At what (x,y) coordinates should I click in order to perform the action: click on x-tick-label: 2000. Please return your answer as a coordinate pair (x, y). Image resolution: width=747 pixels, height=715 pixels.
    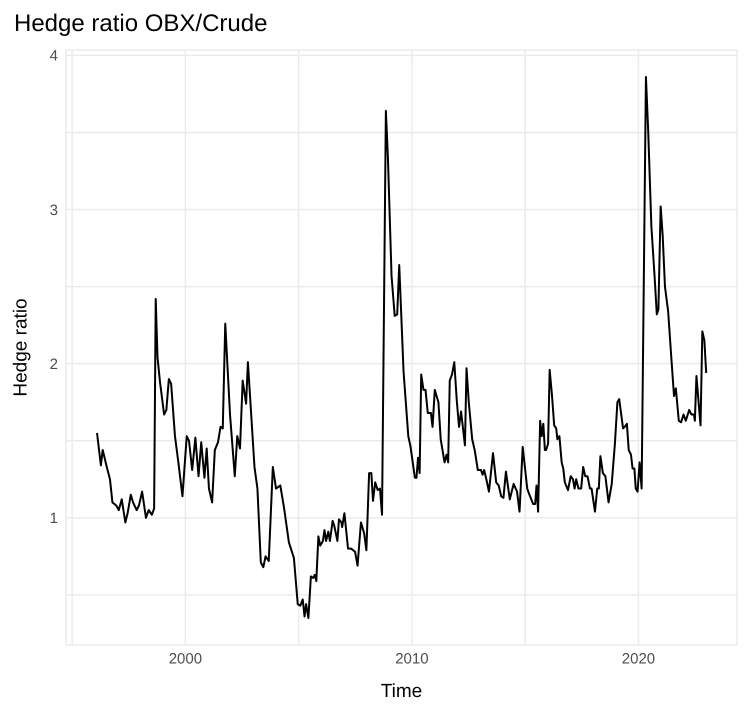
    Looking at the image, I should click on (185, 659).